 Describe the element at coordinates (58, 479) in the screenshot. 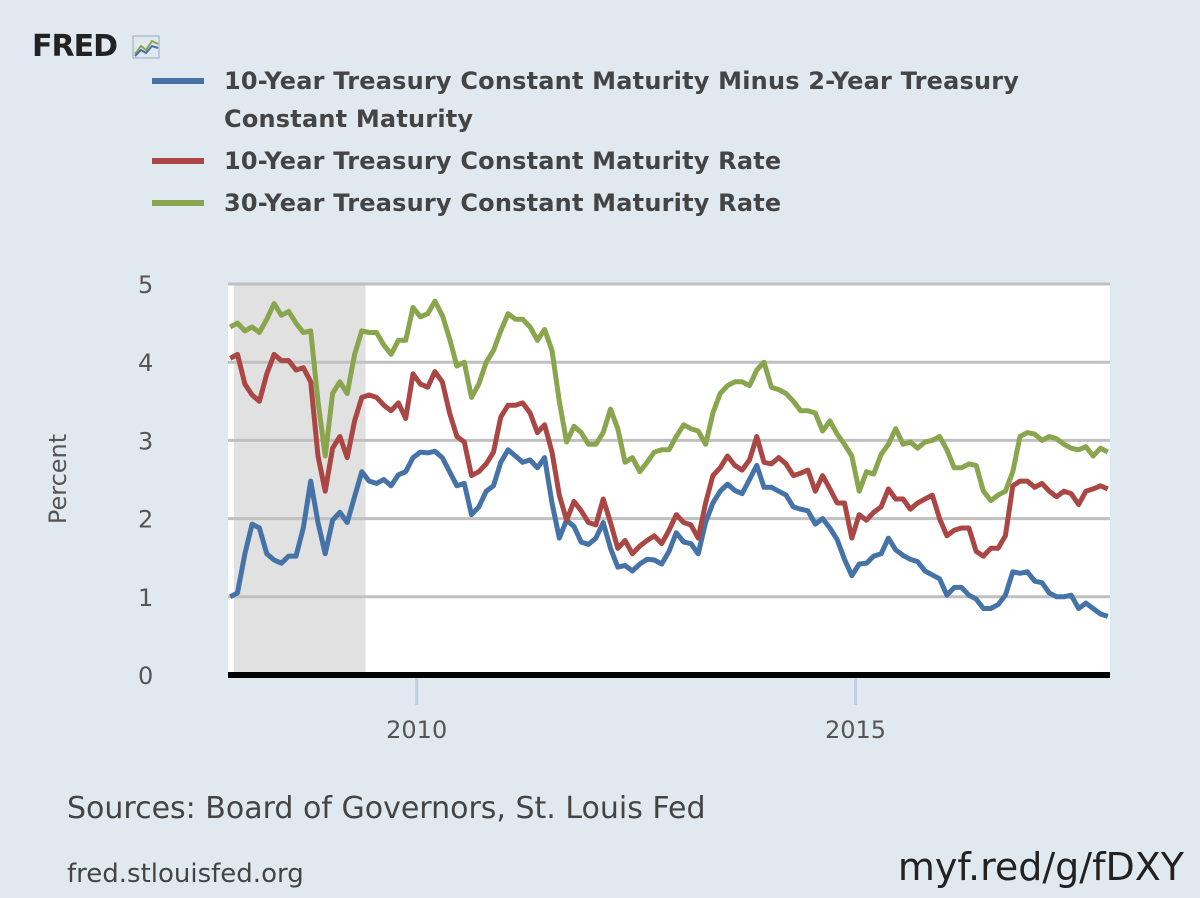

I see `y-axis-label: Percent` at that location.